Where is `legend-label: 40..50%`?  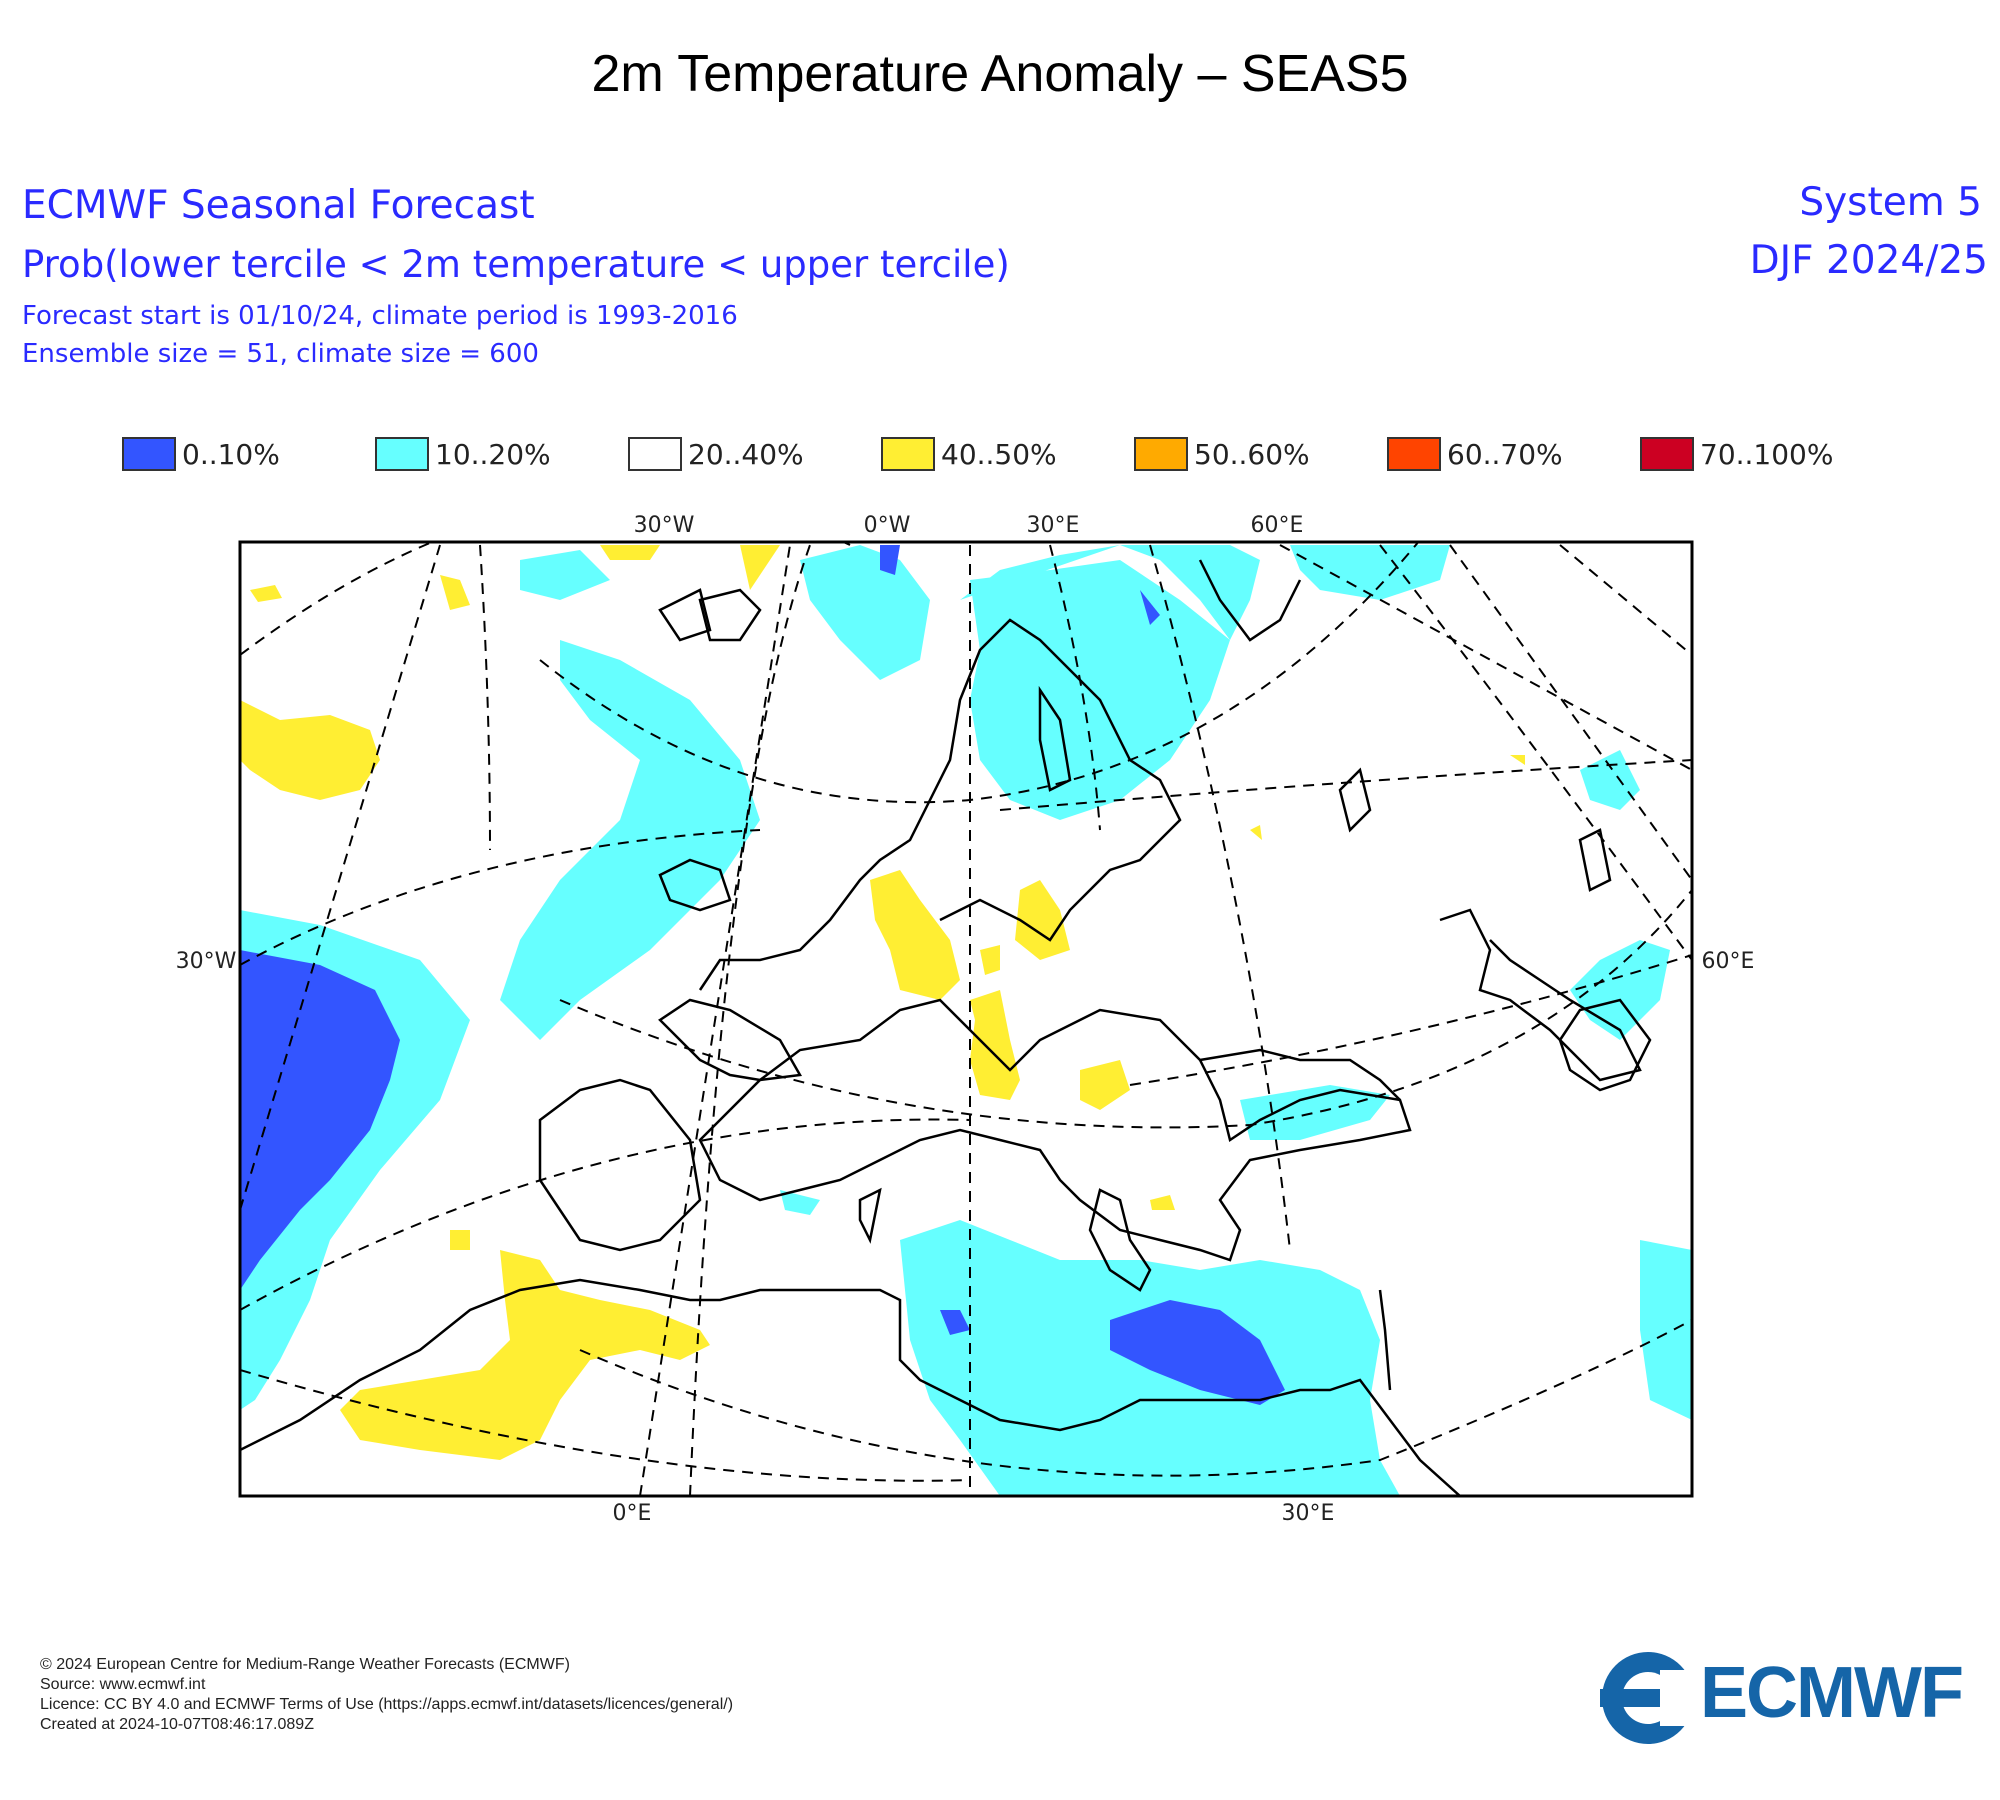 legend-label: 40..50% is located at coordinates (999, 454).